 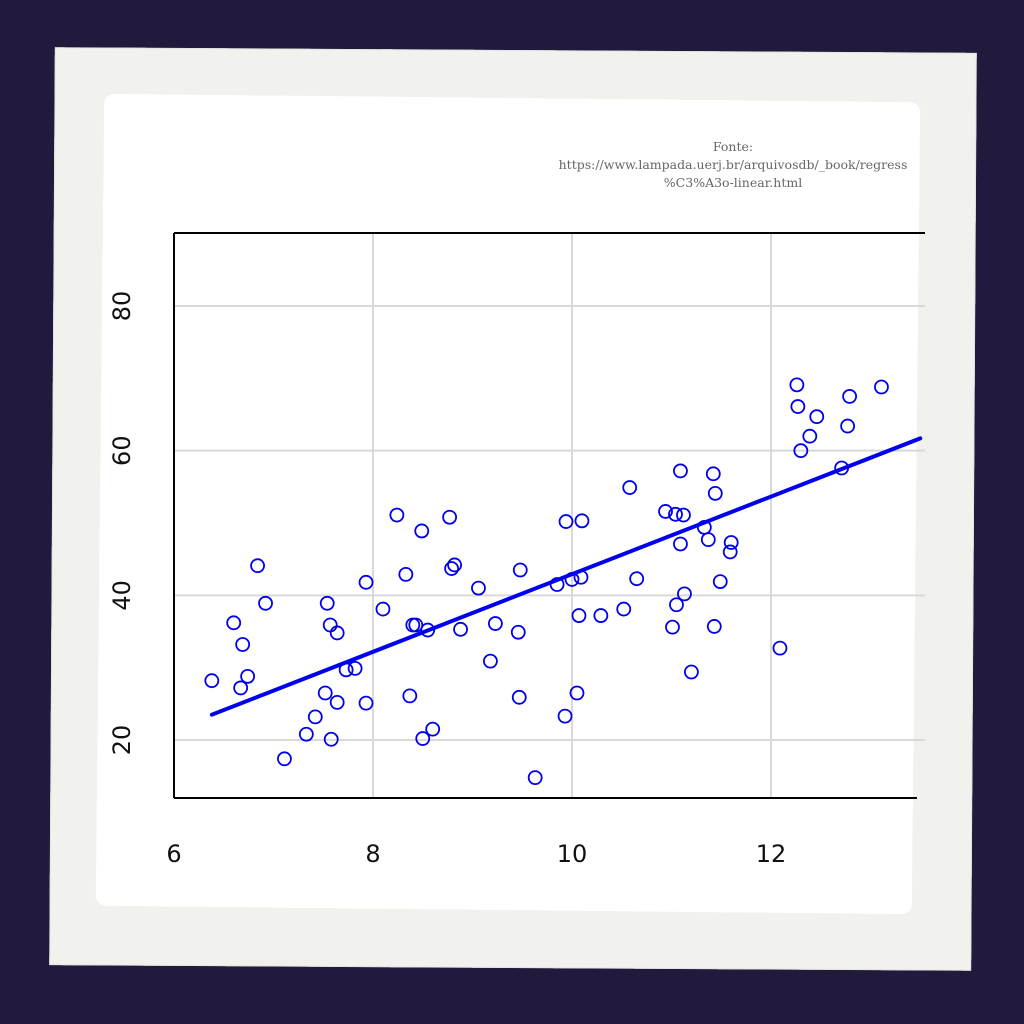 I want to click on x-tick-label: 10, so click(x=572, y=854).